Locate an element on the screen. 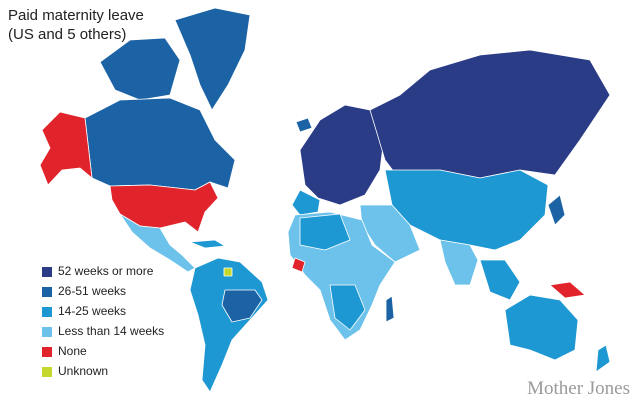 The height and width of the screenshot is (404, 640). brand: Mother Jones is located at coordinates (578, 388).